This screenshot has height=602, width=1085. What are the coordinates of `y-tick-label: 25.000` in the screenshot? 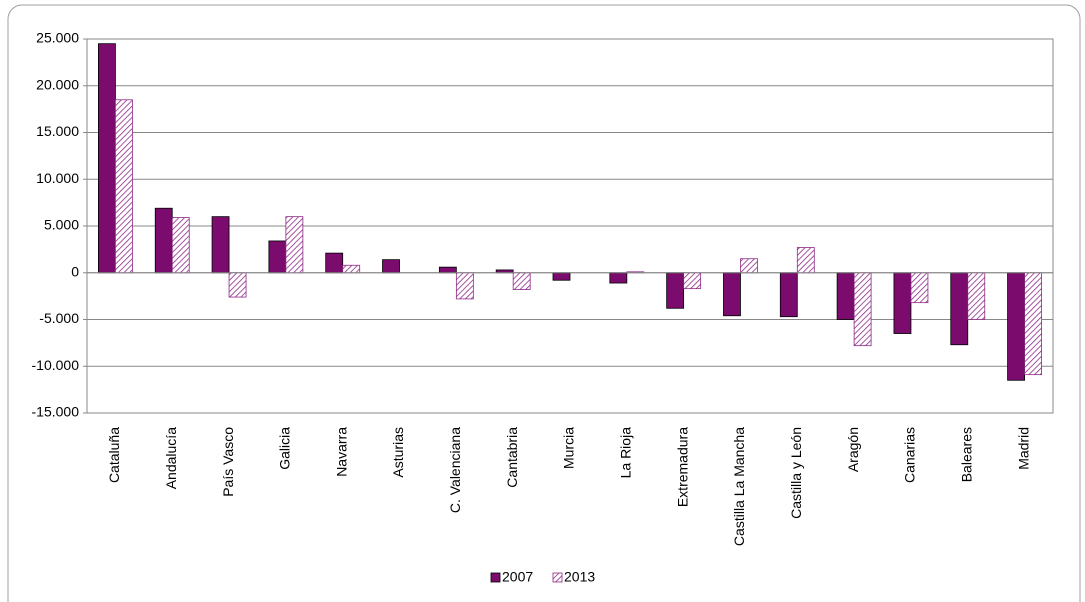 It's located at (57, 38).